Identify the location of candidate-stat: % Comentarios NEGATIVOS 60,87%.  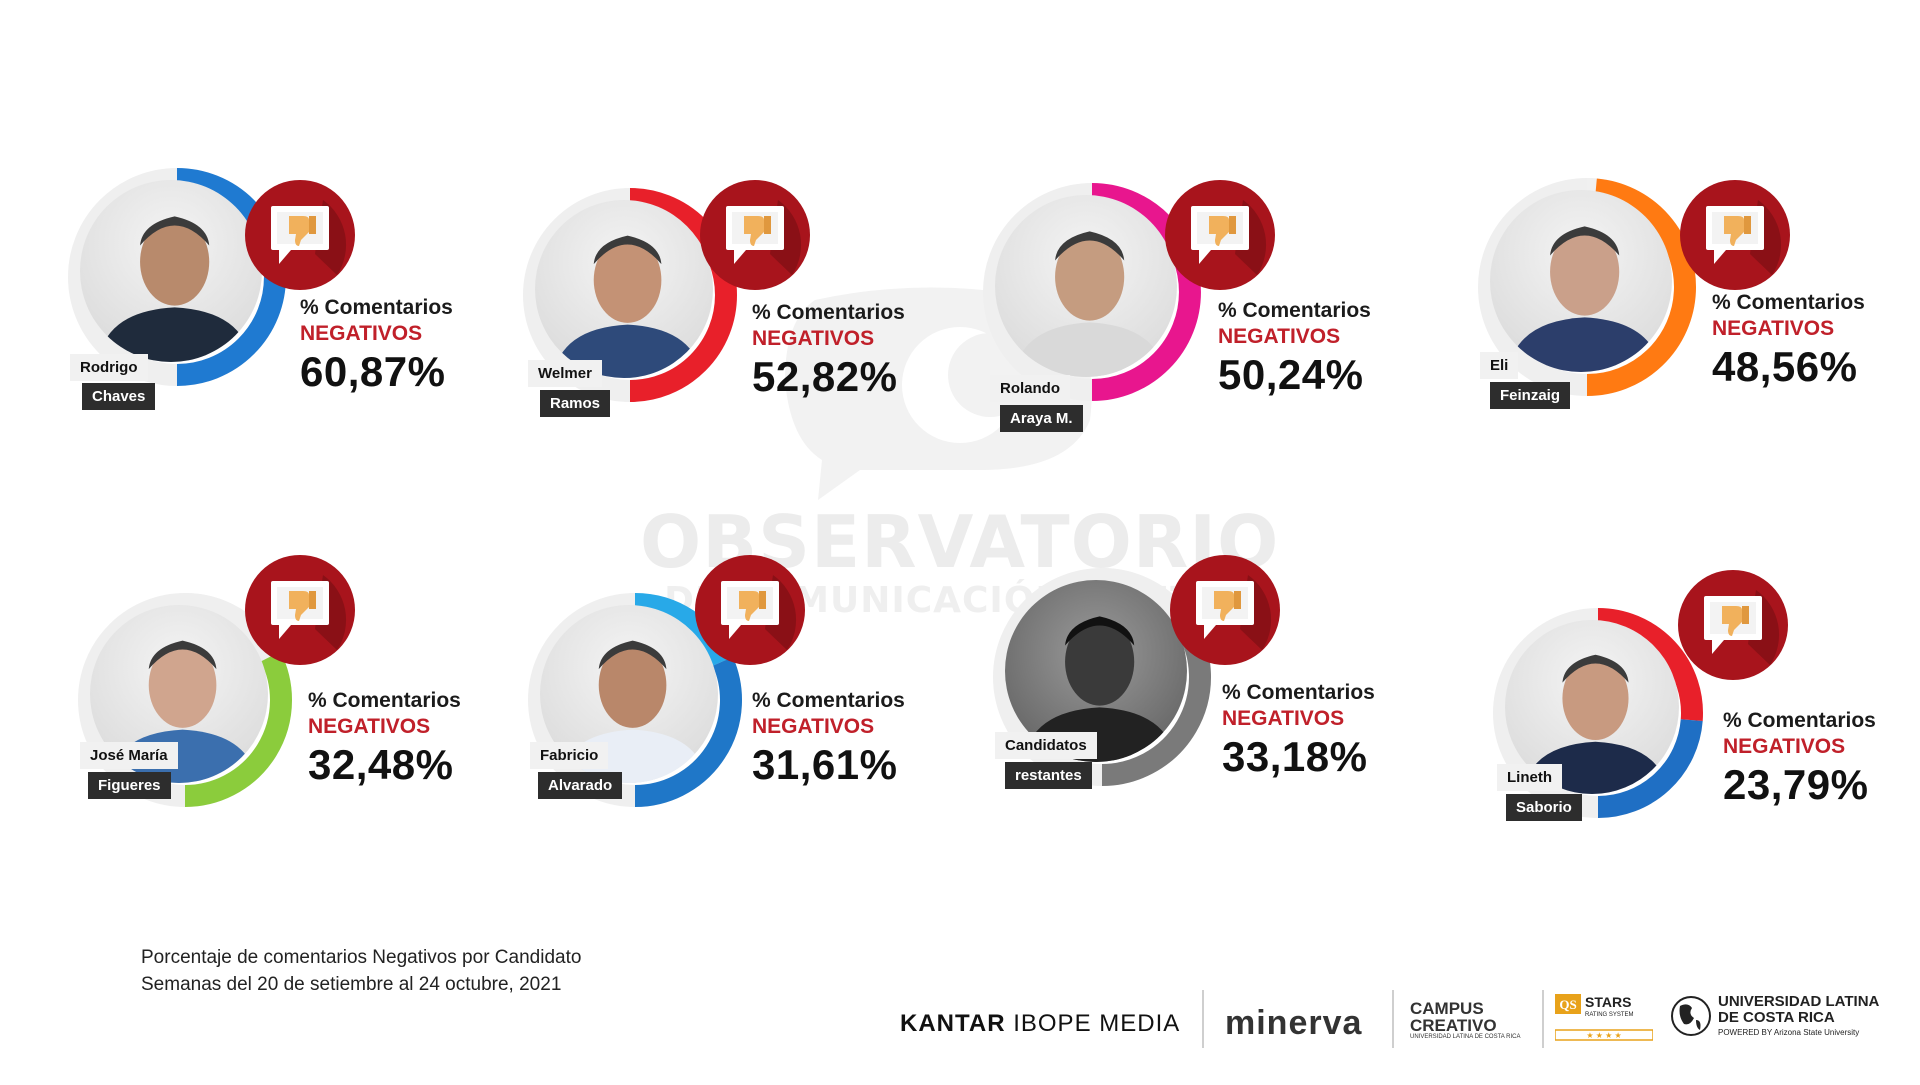
(376, 346).